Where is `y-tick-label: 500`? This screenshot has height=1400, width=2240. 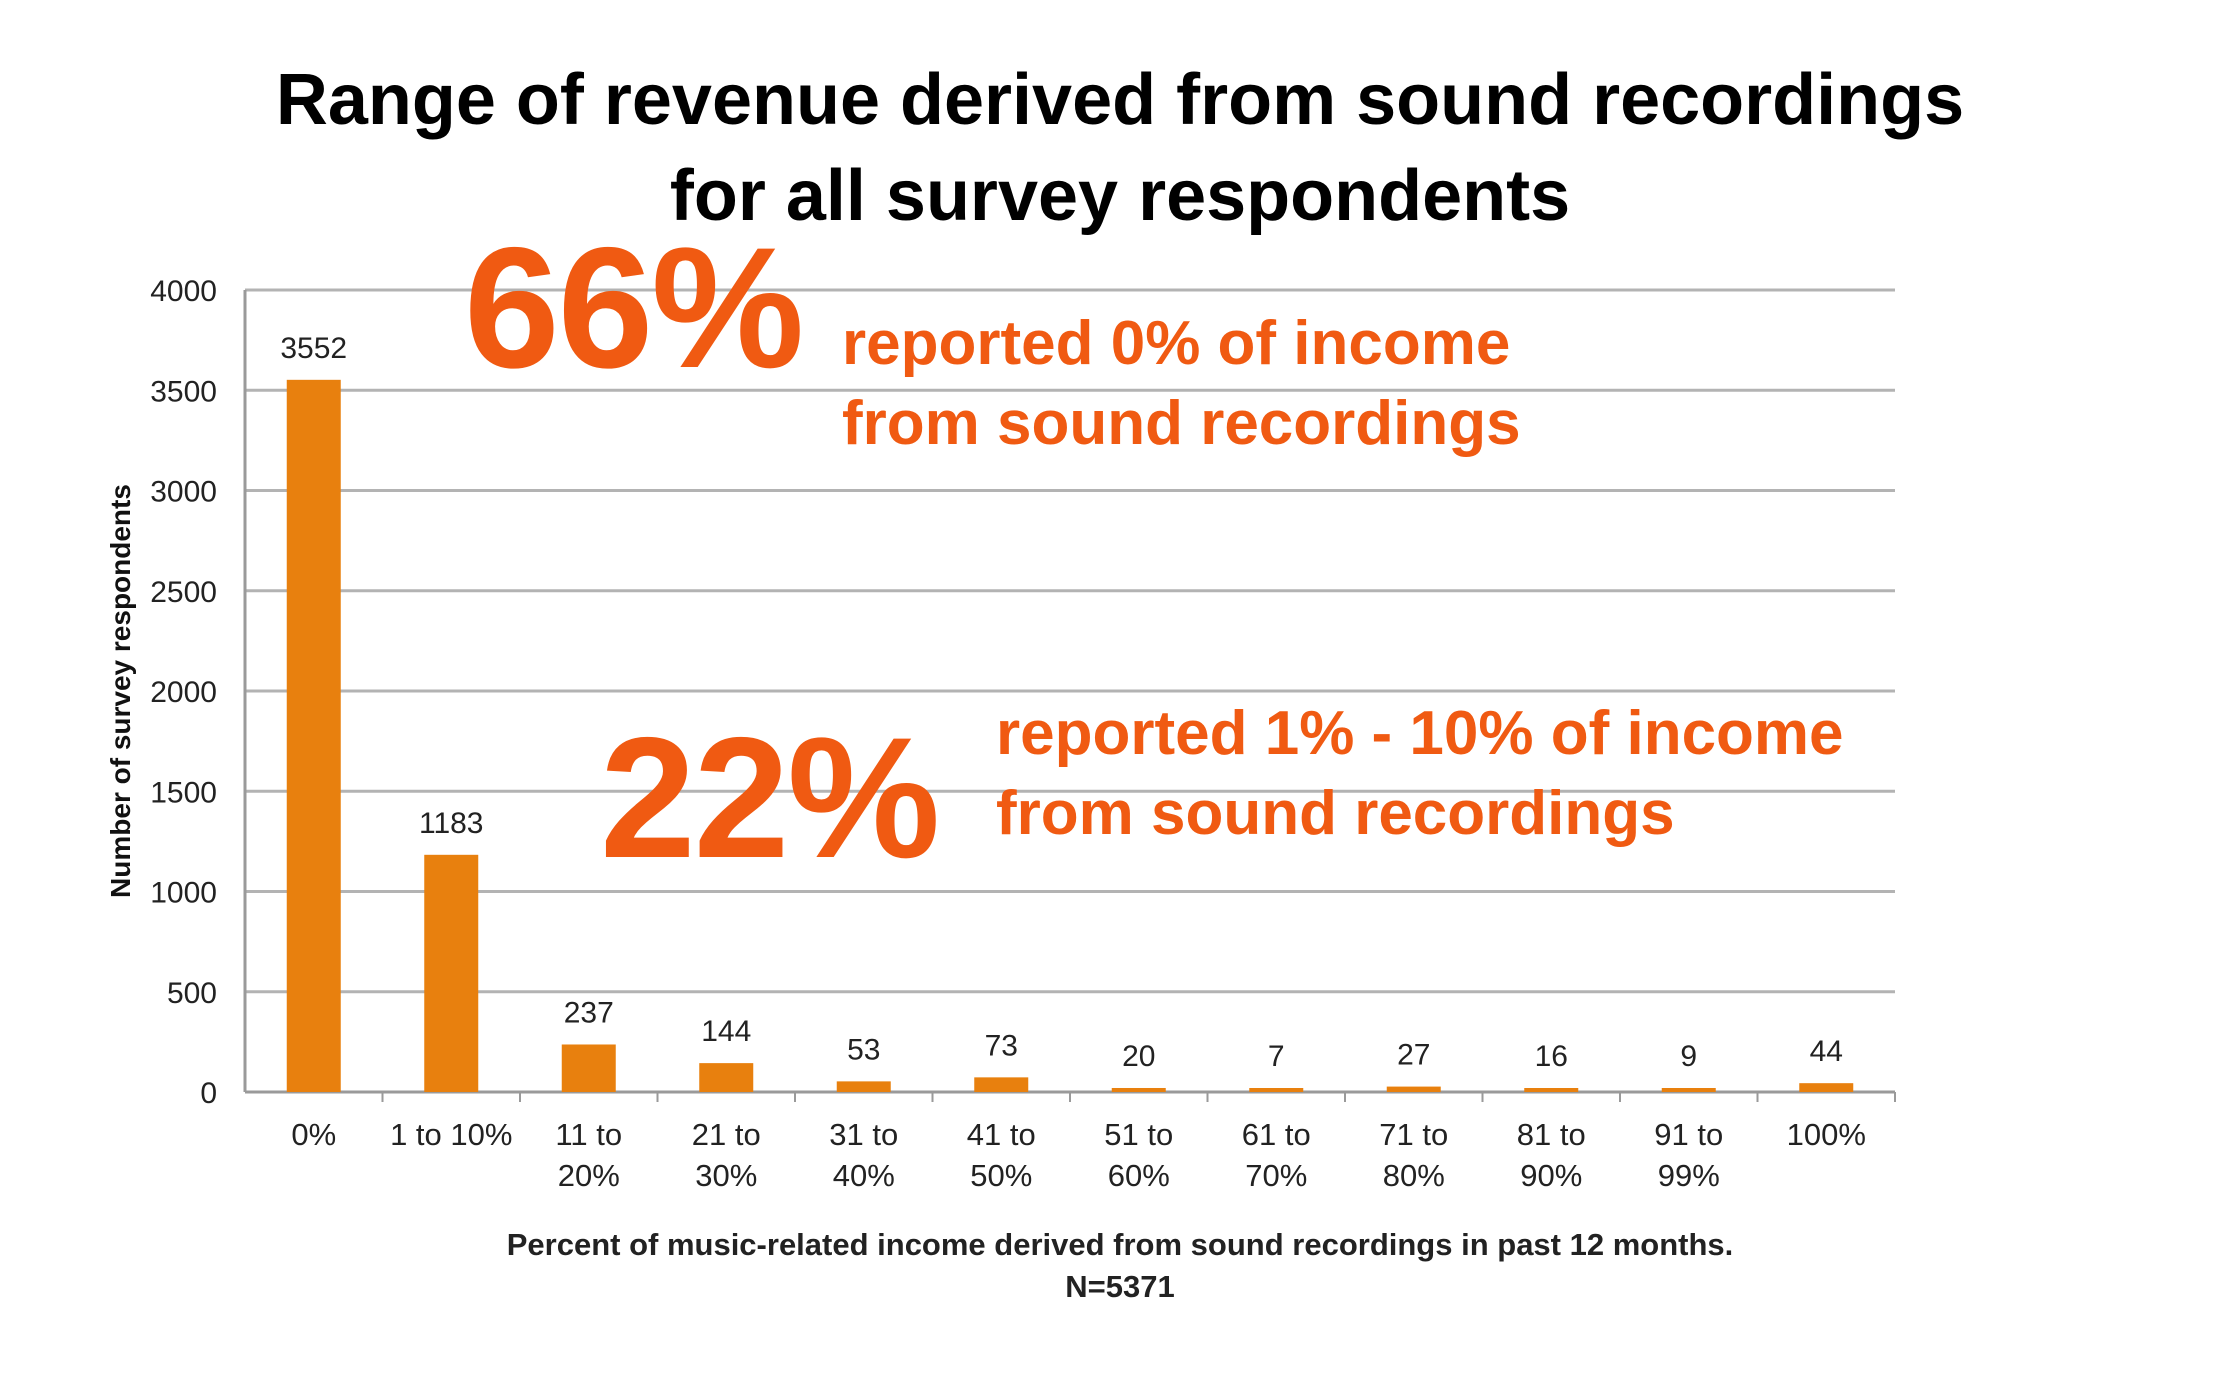 y-tick-label: 500 is located at coordinates (192, 993).